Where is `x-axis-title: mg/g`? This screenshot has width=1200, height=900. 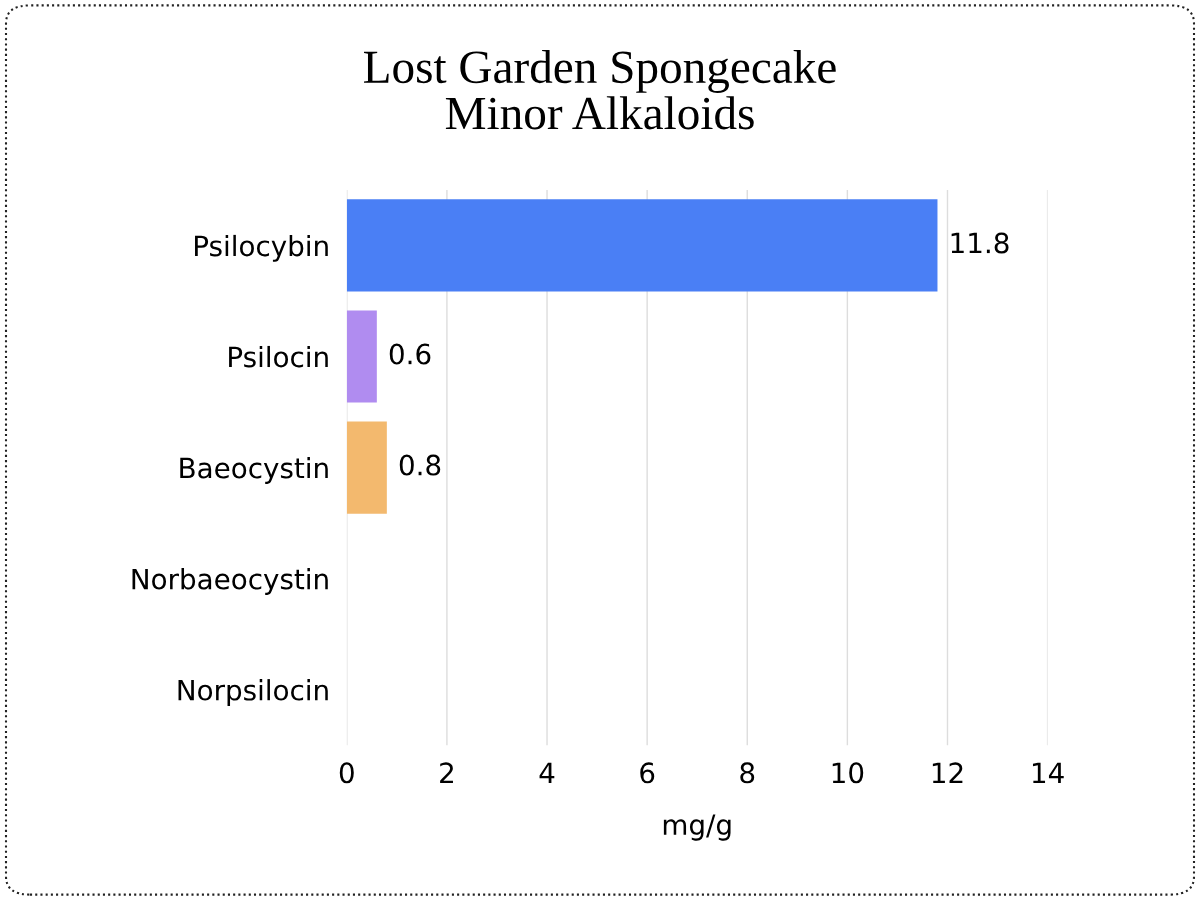
x-axis-title: mg/g is located at coordinates (697, 827).